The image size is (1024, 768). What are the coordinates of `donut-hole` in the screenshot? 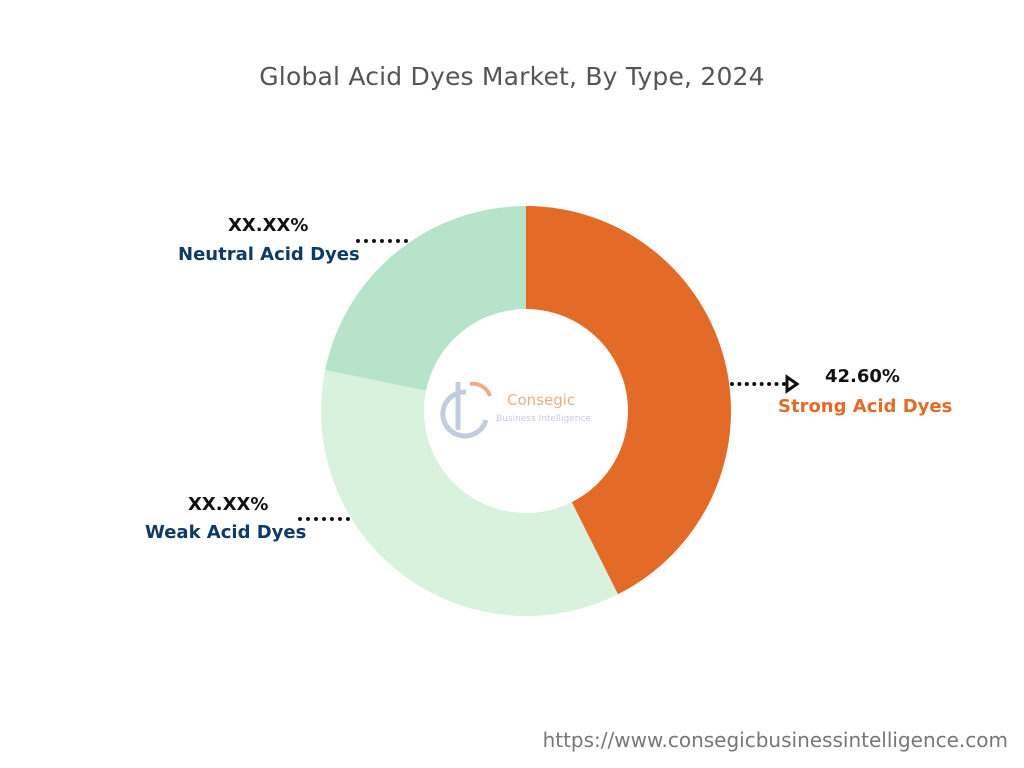 It's located at (526, 411).